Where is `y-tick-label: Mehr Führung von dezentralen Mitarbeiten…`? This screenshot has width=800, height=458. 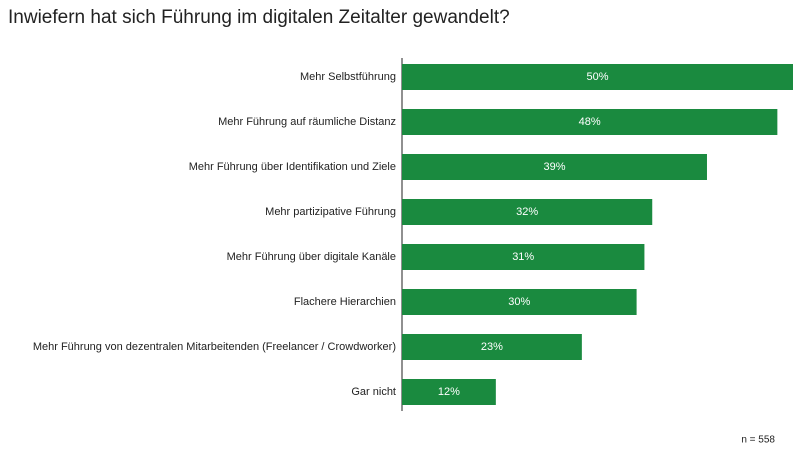
y-tick-label: Mehr Führung von dezentralen Mitarbeiten… is located at coordinates (214, 347).